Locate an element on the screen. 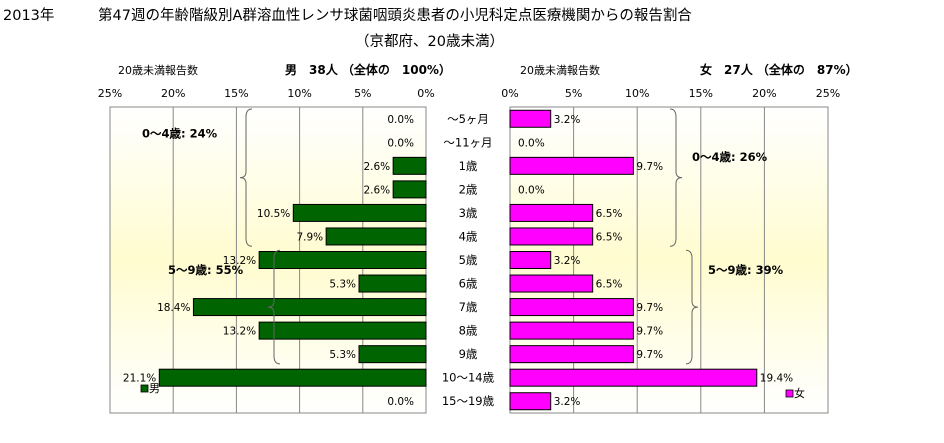 The height and width of the screenshot is (443, 944). right-tick-label: 25% is located at coordinates (828, 93).